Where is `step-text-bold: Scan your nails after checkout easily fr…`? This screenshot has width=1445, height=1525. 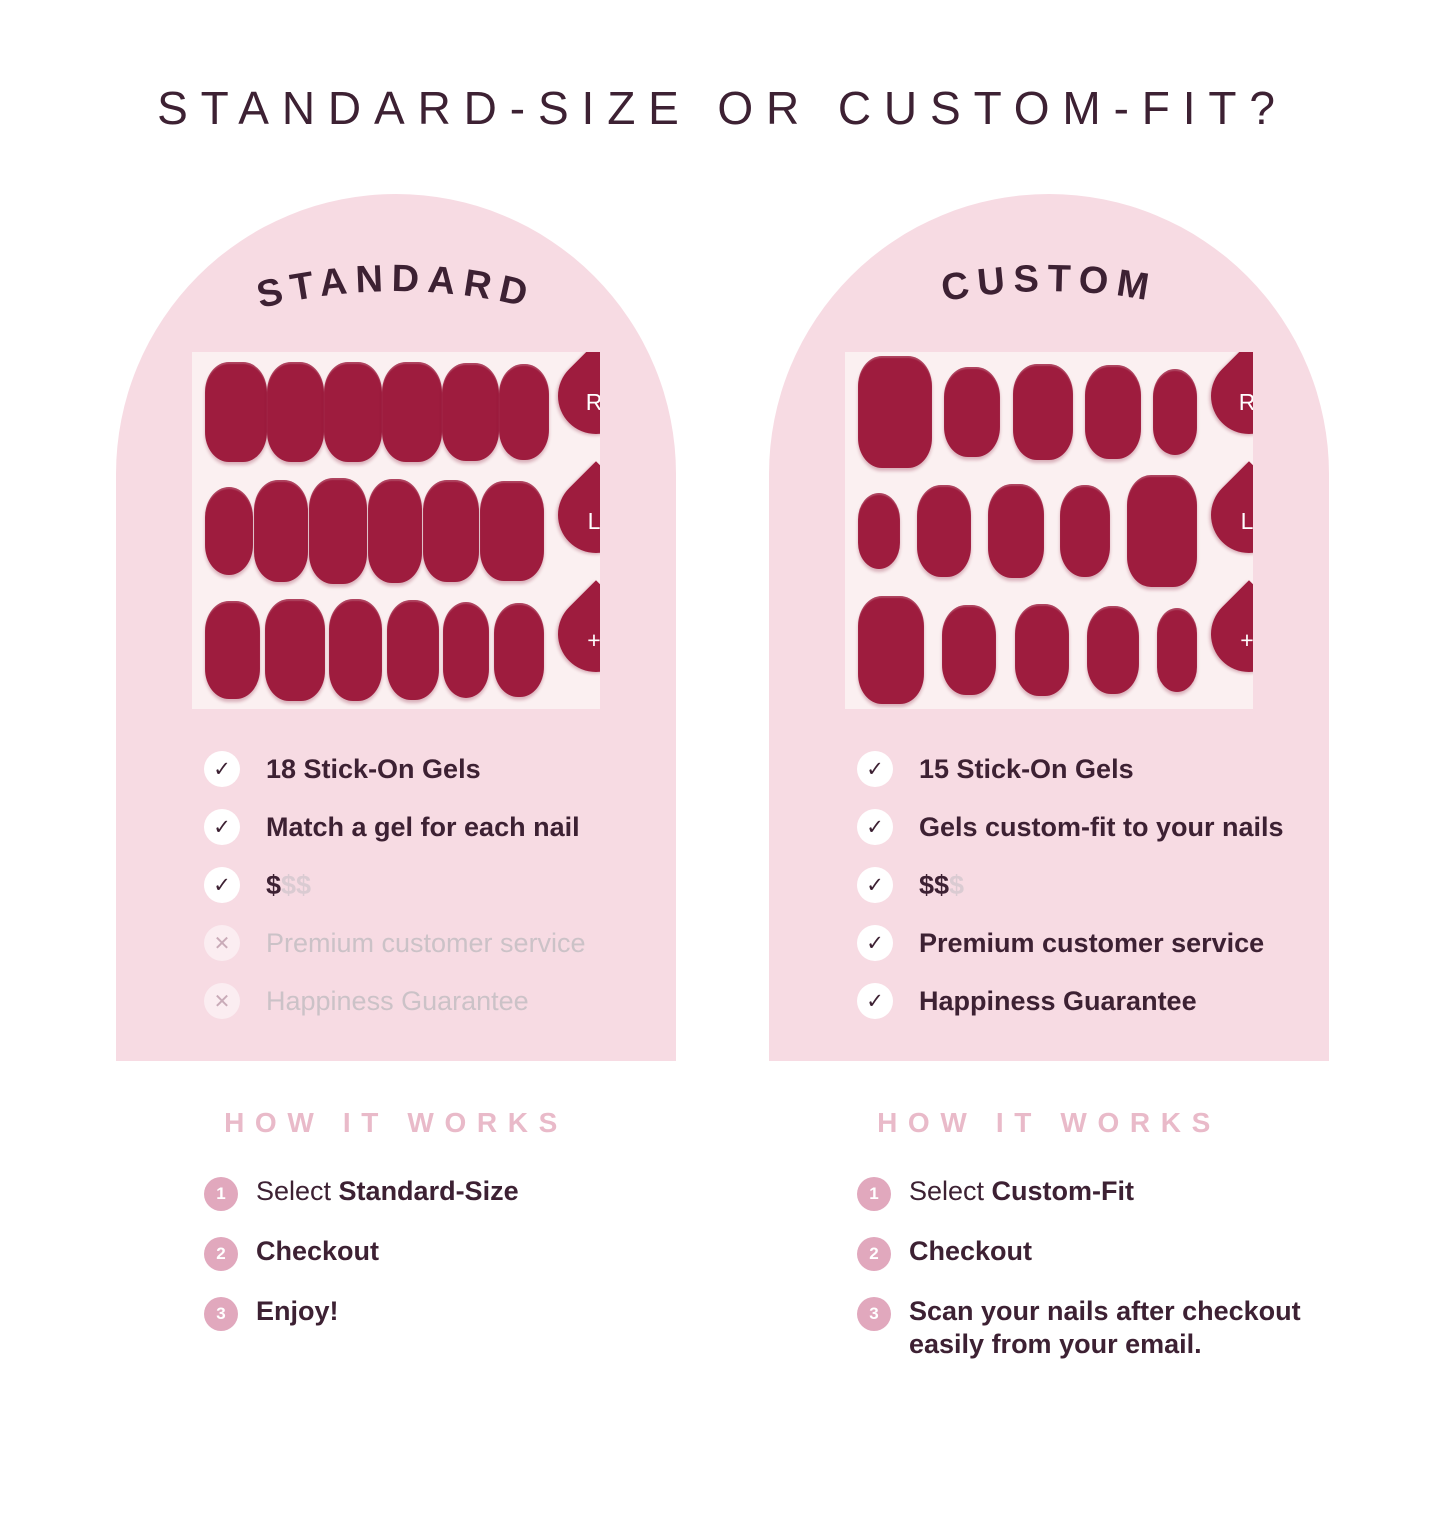 step-text-bold: Scan your nails after checkout easily fr… is located at coordinates (1105, 1327).